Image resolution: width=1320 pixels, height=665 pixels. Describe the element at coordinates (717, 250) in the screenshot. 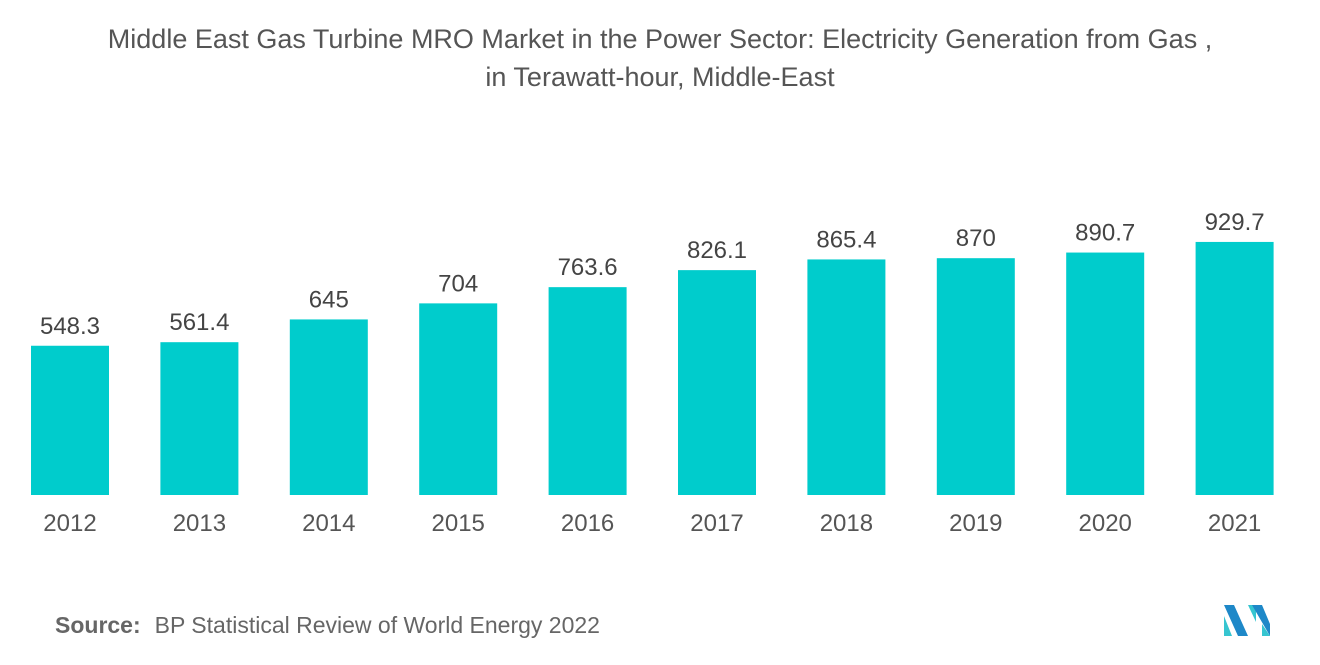

I see `data-label-2017: 826.1` at that location.